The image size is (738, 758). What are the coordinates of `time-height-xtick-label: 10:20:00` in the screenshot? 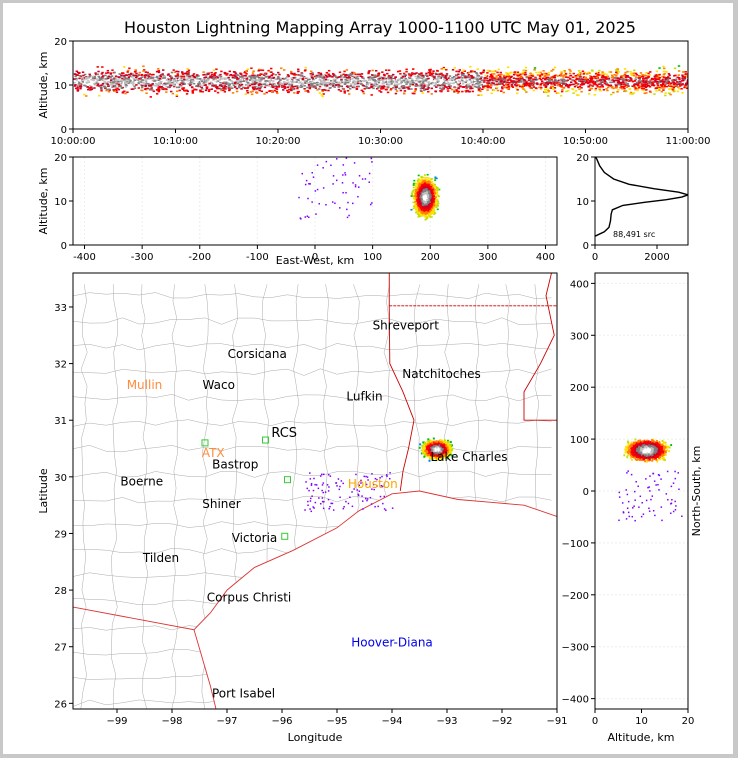 It's located at (278, 141).